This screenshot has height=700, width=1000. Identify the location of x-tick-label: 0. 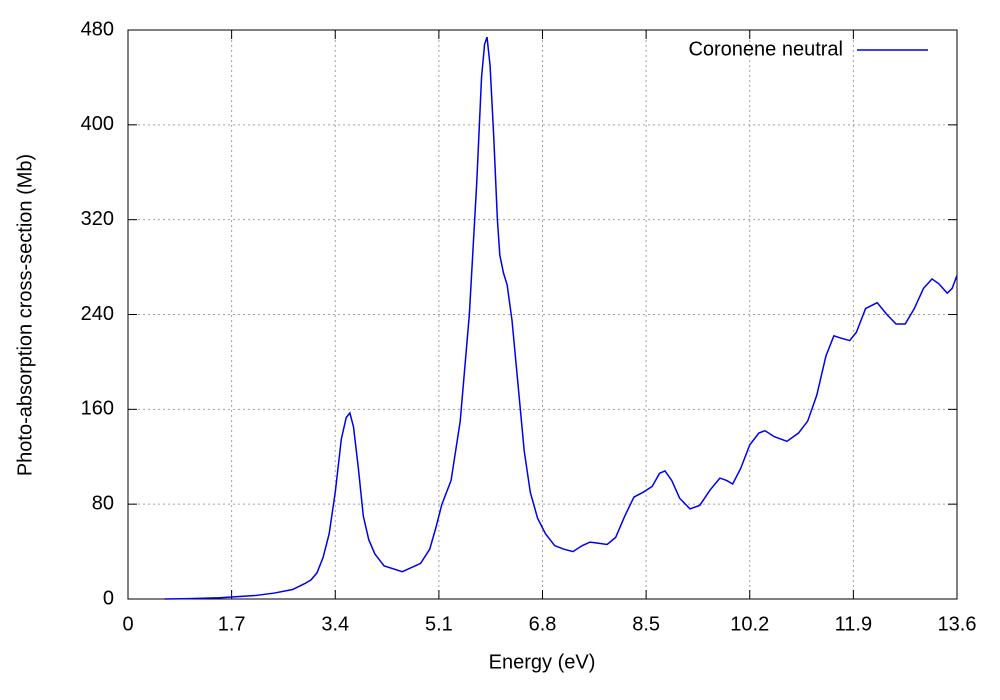
(127, 624).